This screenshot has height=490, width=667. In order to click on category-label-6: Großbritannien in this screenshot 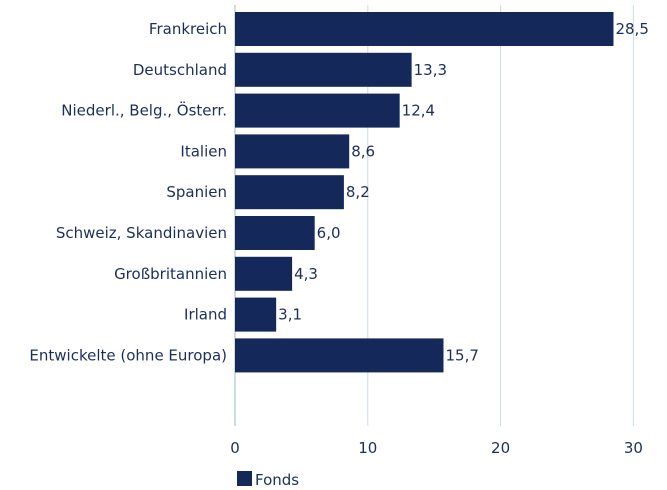, I will do `click(170, 274)`.